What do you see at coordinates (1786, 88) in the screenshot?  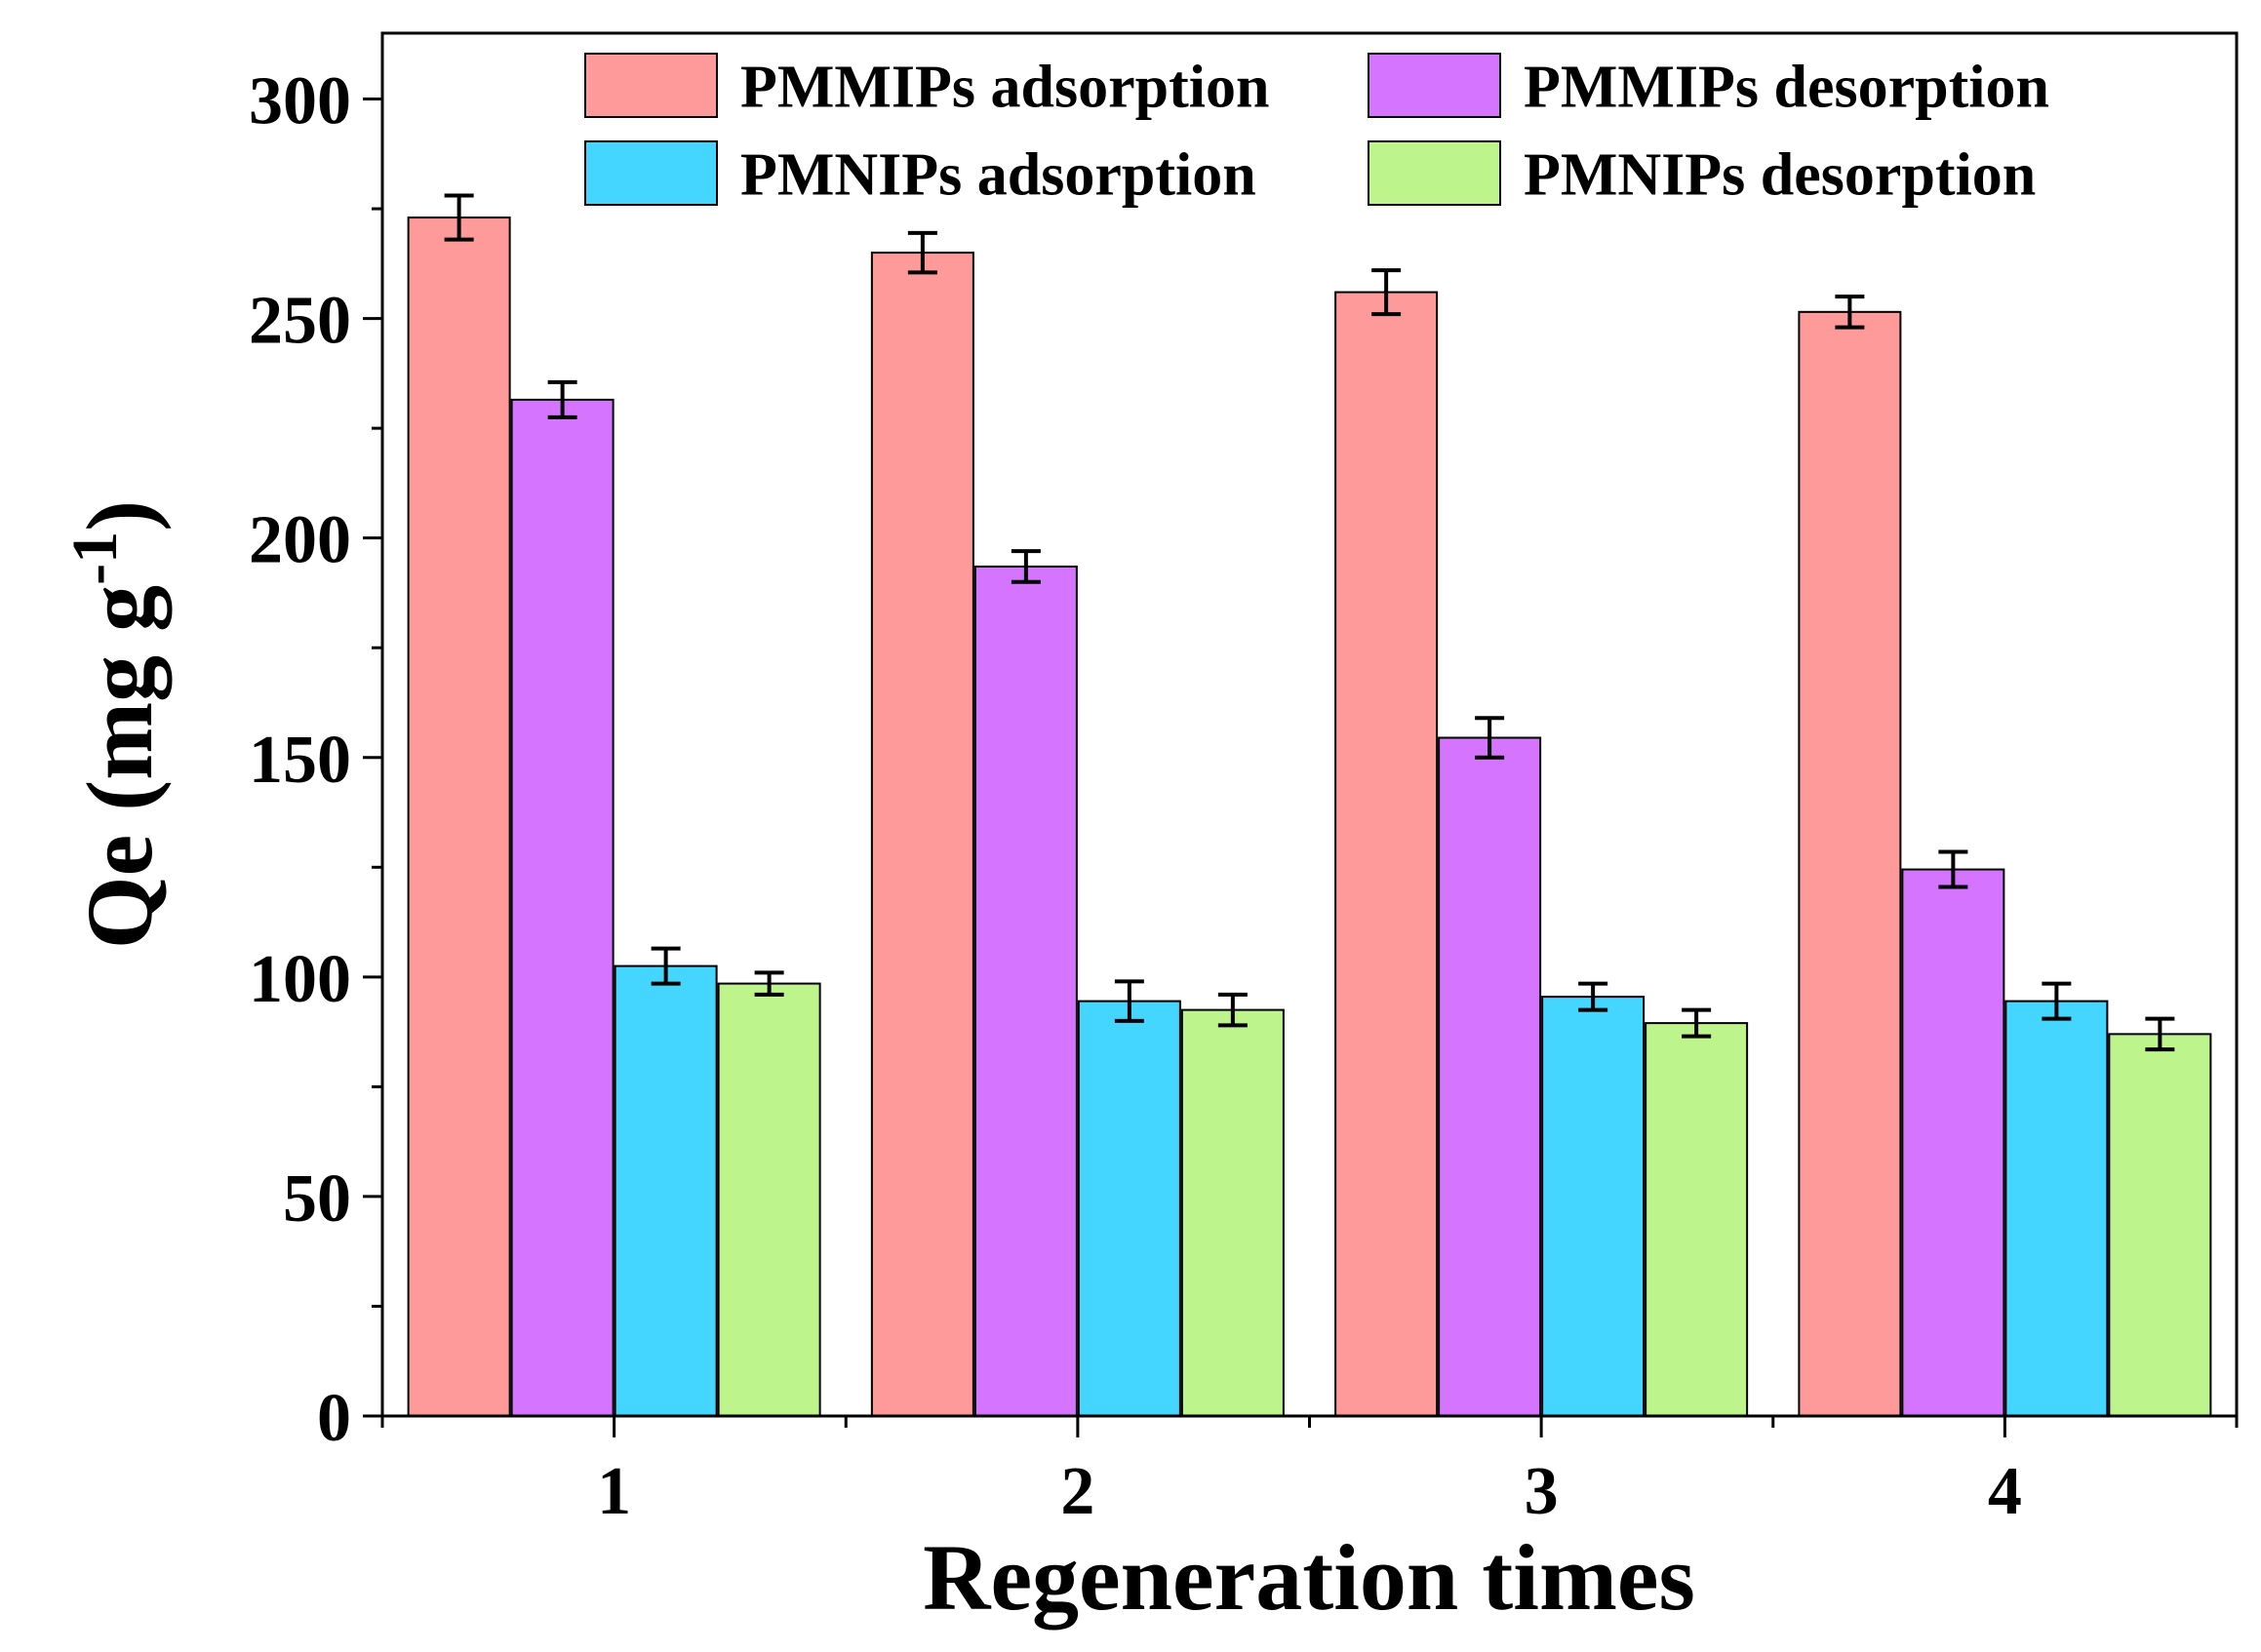 I see `legend-label-2: PMMIPs desorption` at bounding box center [1786, 88].